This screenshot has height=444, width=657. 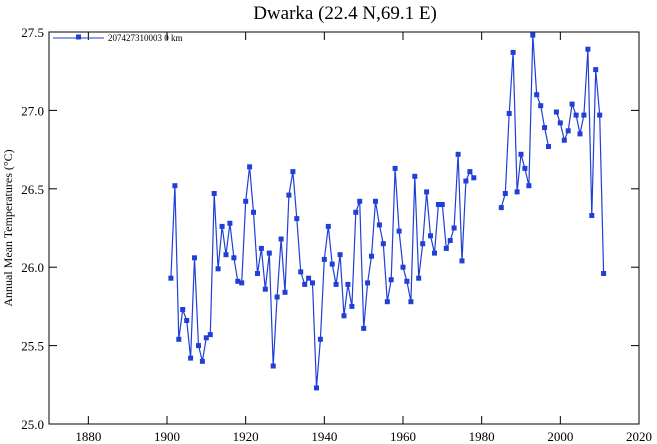 What do you see at coordinates (345, 13) in the screenshot?
I see `chart-title: Dwarka (22.4 N,69.1 E)` at bounding box center [345, 13].